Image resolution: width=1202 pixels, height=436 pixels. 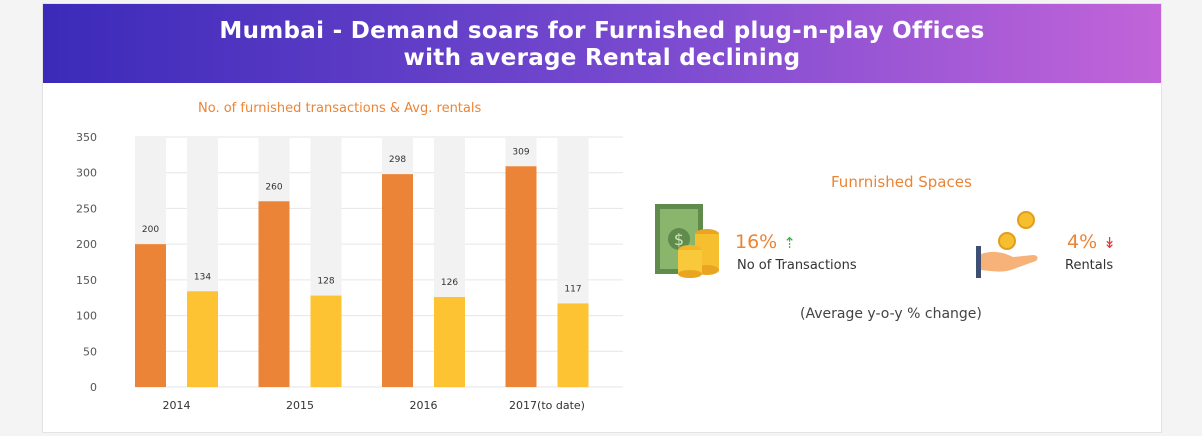 What do you see at coordinates (901, 182) in the screenshot?
I see `summary-title: Funrnished Spaces` at bounding box center [901, 182].